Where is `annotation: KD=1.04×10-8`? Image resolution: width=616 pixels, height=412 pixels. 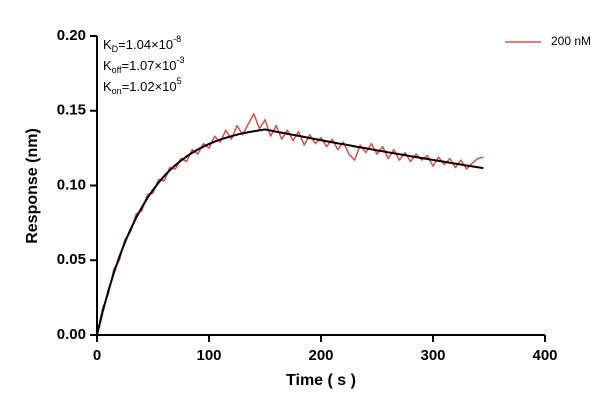
annotation: KD=1.04×10-8 is located at coordinates (142, 44).